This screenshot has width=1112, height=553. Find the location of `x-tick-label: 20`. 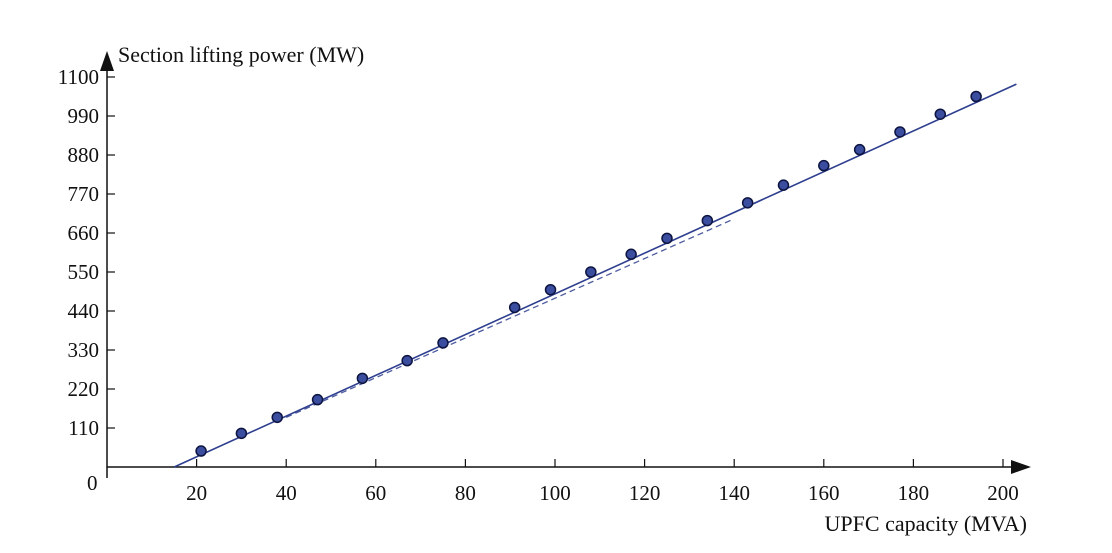

x-tick-label: 20 is located at coordinates (196, 493).